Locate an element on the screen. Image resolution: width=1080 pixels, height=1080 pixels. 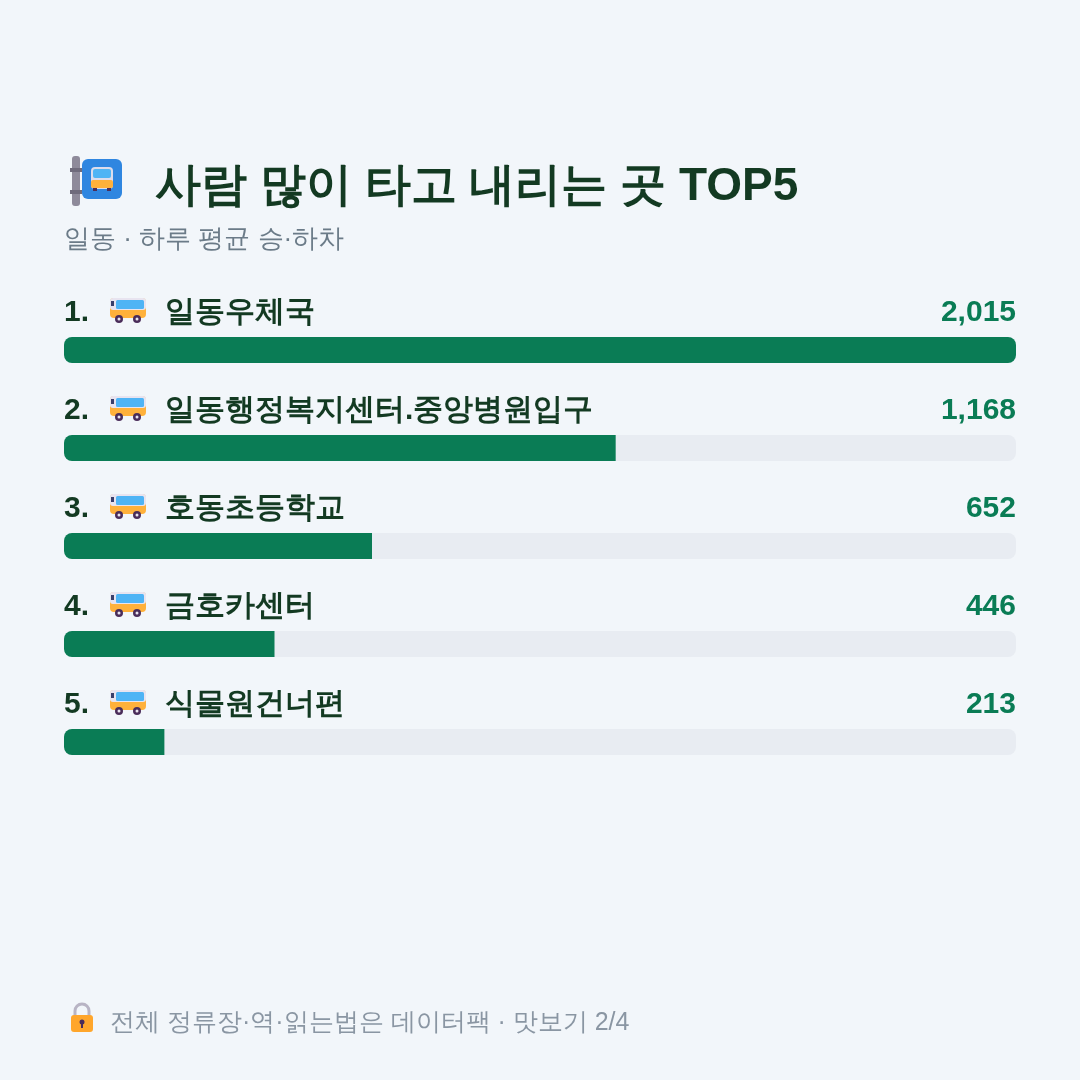
category-rank: 1. is located at coordinates (77, 310).